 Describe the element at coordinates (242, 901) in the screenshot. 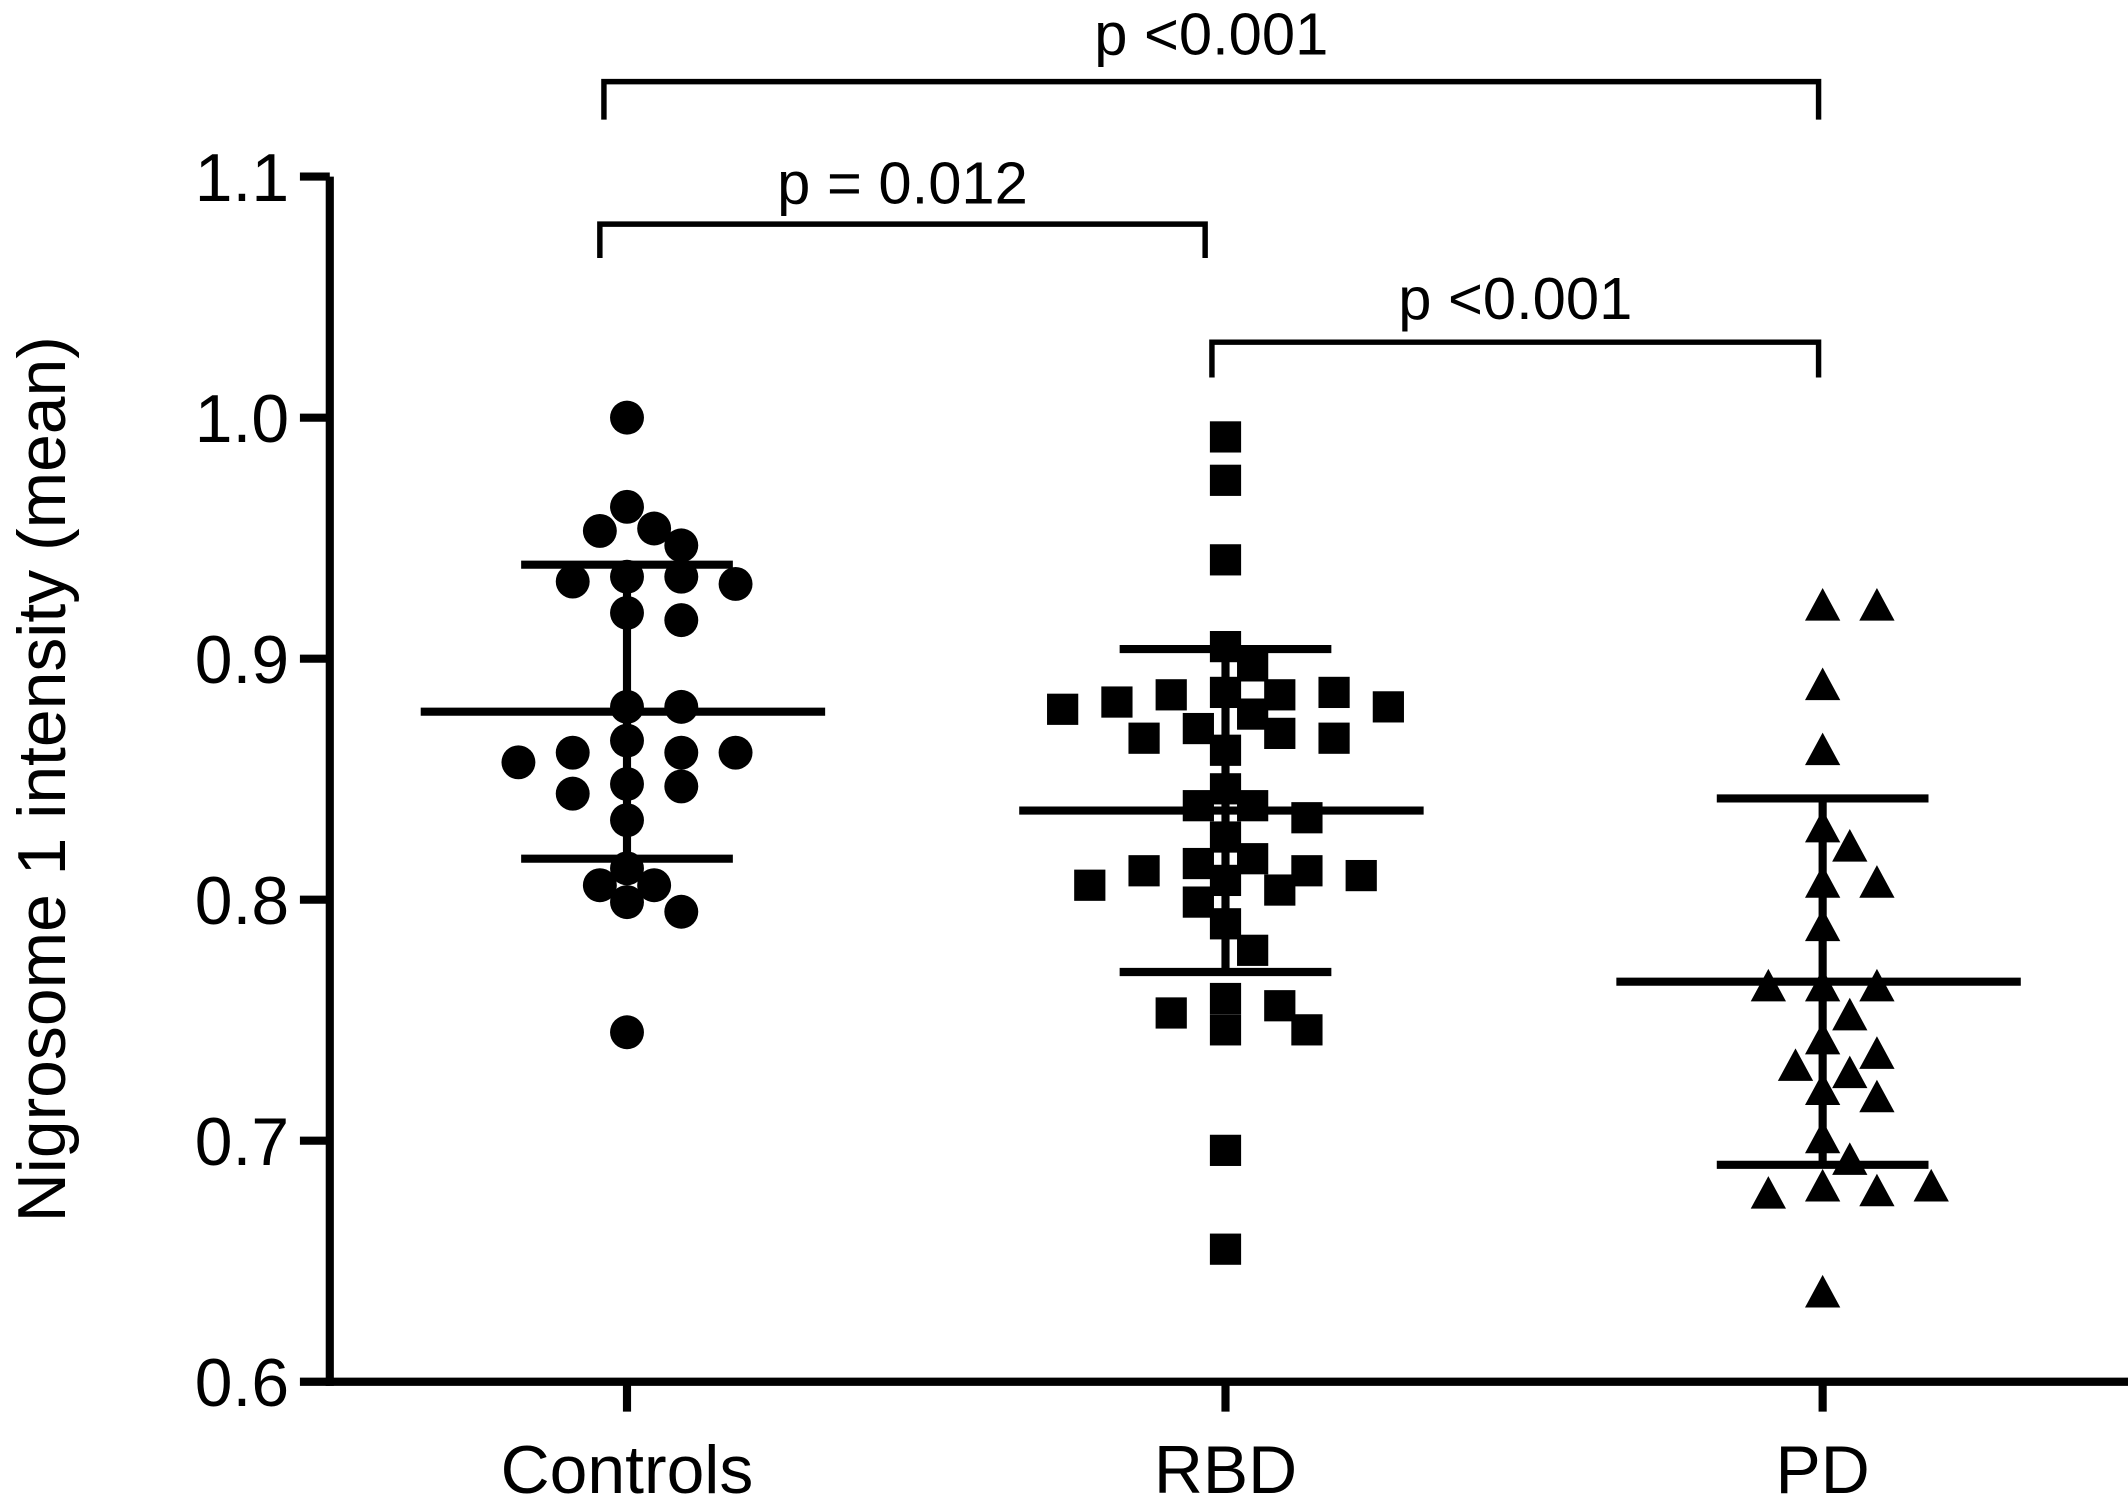

I see `y-tick-label: 0.8` at that location.